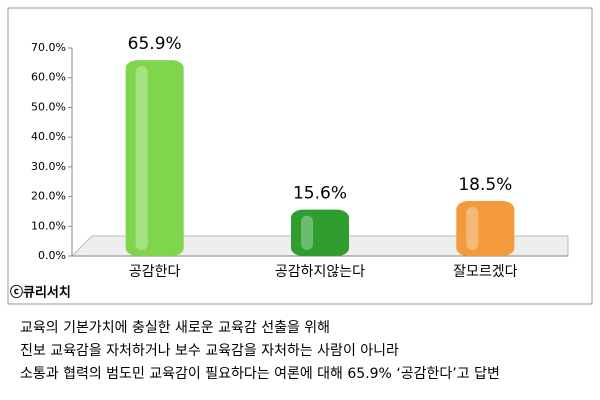  I want to click on source: ⓒ큐리서치, so click(40, 293).